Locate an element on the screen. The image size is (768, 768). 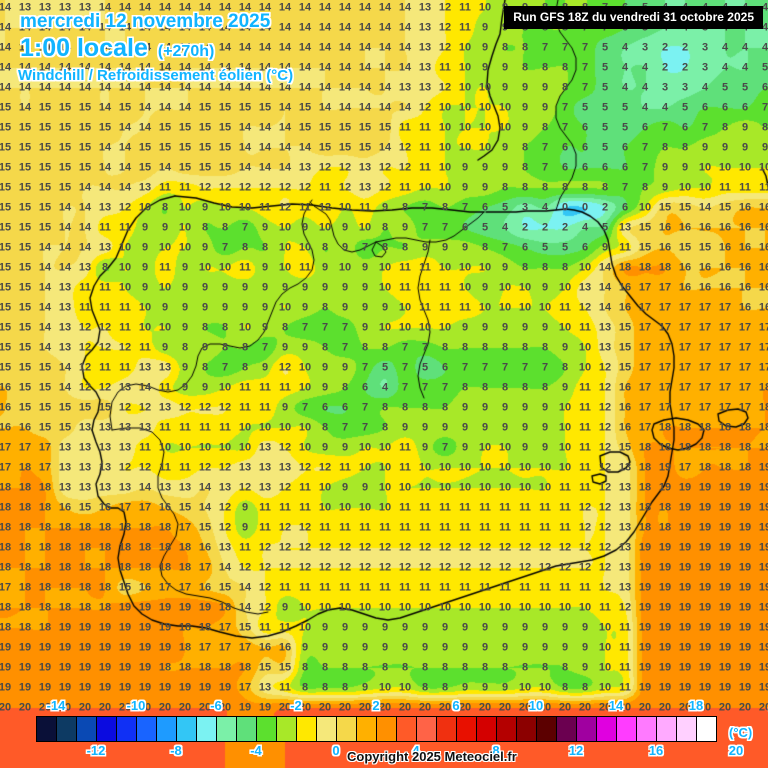
legend-tick-label: 6 is located at coordinates (456, 705).